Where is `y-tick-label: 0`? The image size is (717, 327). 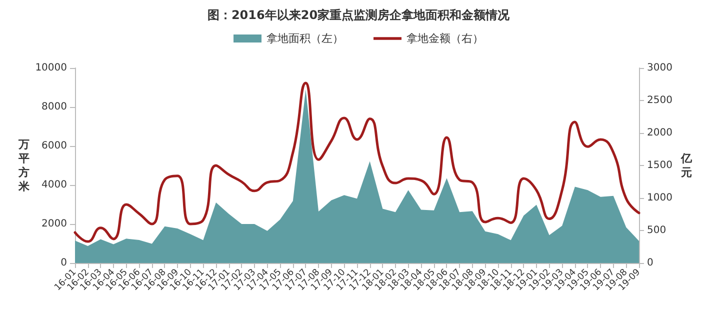 y-tick-label: 0 is located at coordinates (63, 263).